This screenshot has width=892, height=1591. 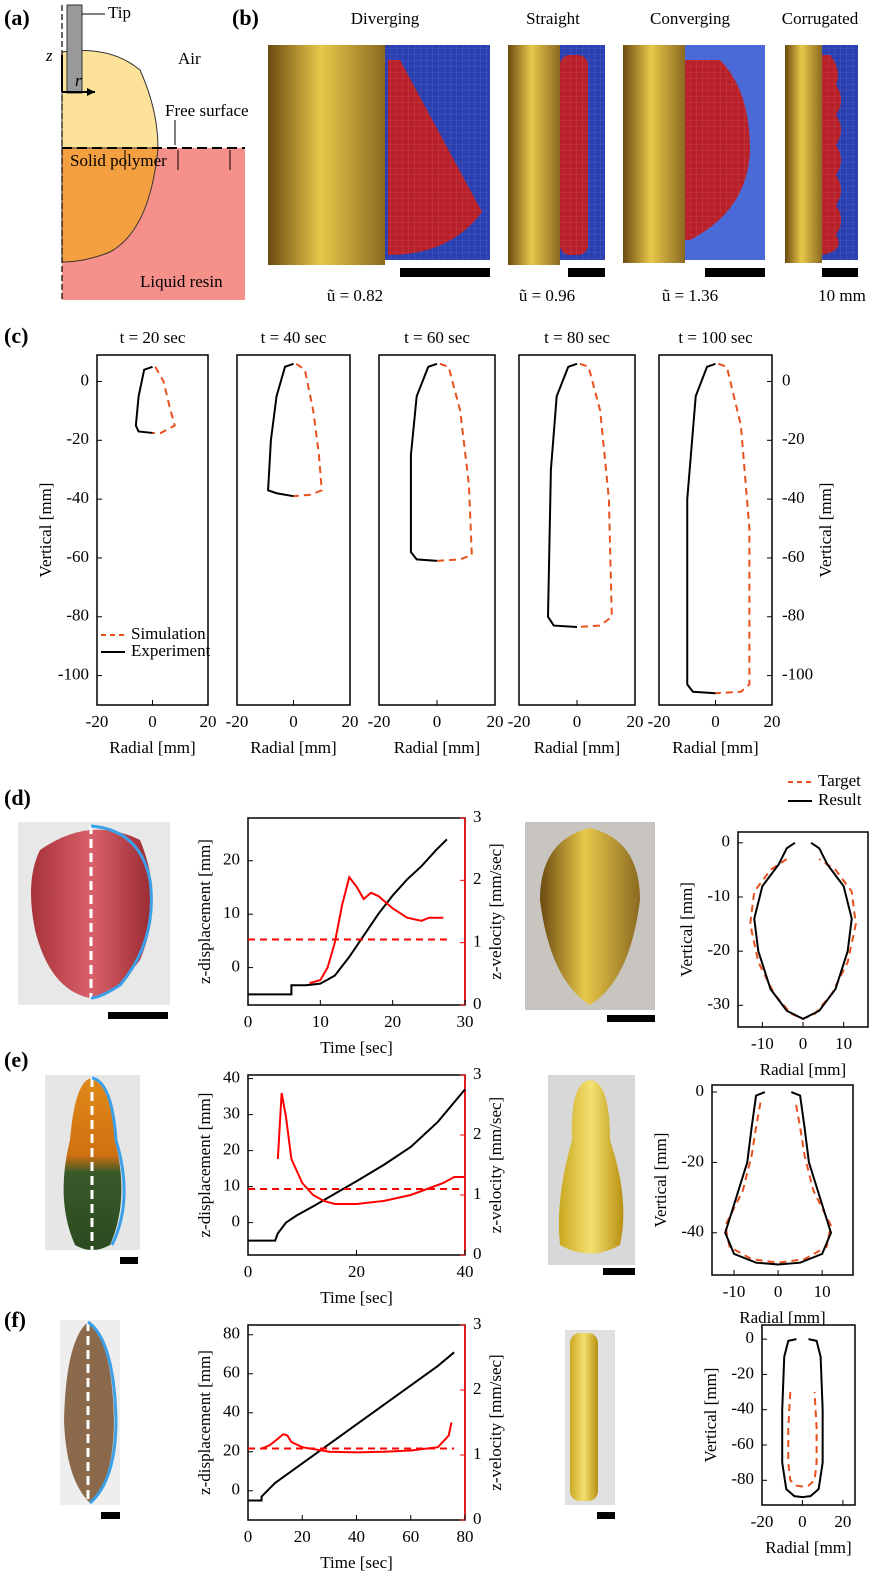 What do you see at coordinates (820, 18) in the screenshot?
I see `shape-title: Corrugated` at bounding box center [820, 18].